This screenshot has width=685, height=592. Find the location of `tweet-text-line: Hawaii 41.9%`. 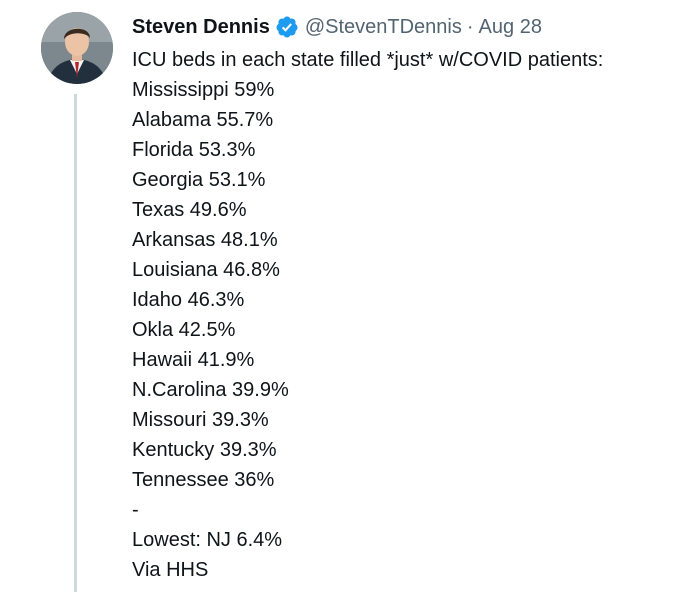

tweet-text-line: Hawaii 41.9% is located at coordinates (193, 360).